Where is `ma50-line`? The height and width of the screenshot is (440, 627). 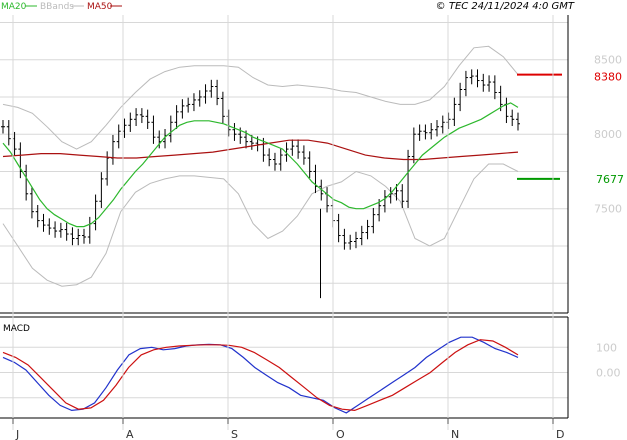
ma50-line is located at coordinates (260, 150).